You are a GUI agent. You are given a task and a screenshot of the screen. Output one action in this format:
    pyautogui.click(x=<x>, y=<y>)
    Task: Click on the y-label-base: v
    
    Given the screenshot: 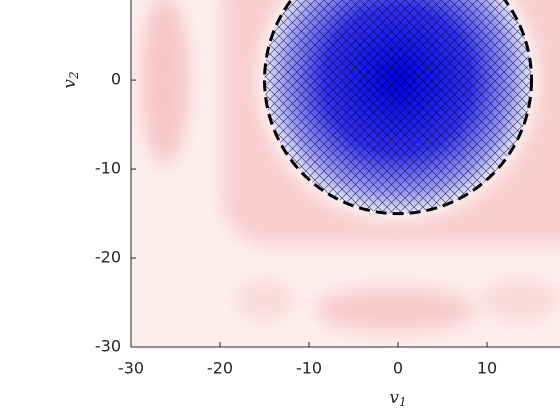 What is the action you would take?
    pyautogui.click(x=70, y=84)
    